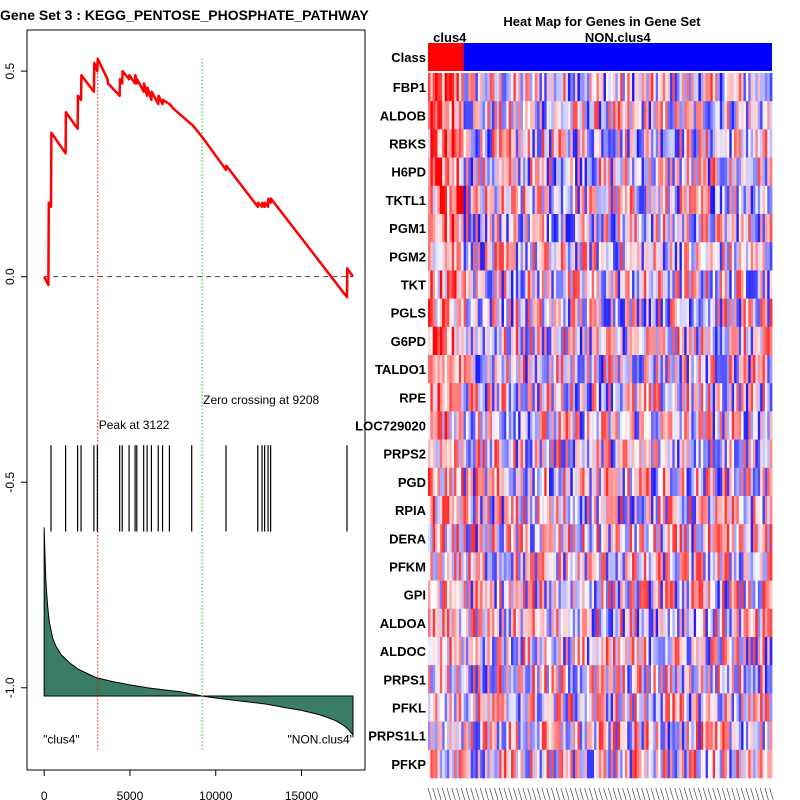 The height and width of the screenshot is (800, 800). I want to click on gene-label: PGM1, so click(407, 228).